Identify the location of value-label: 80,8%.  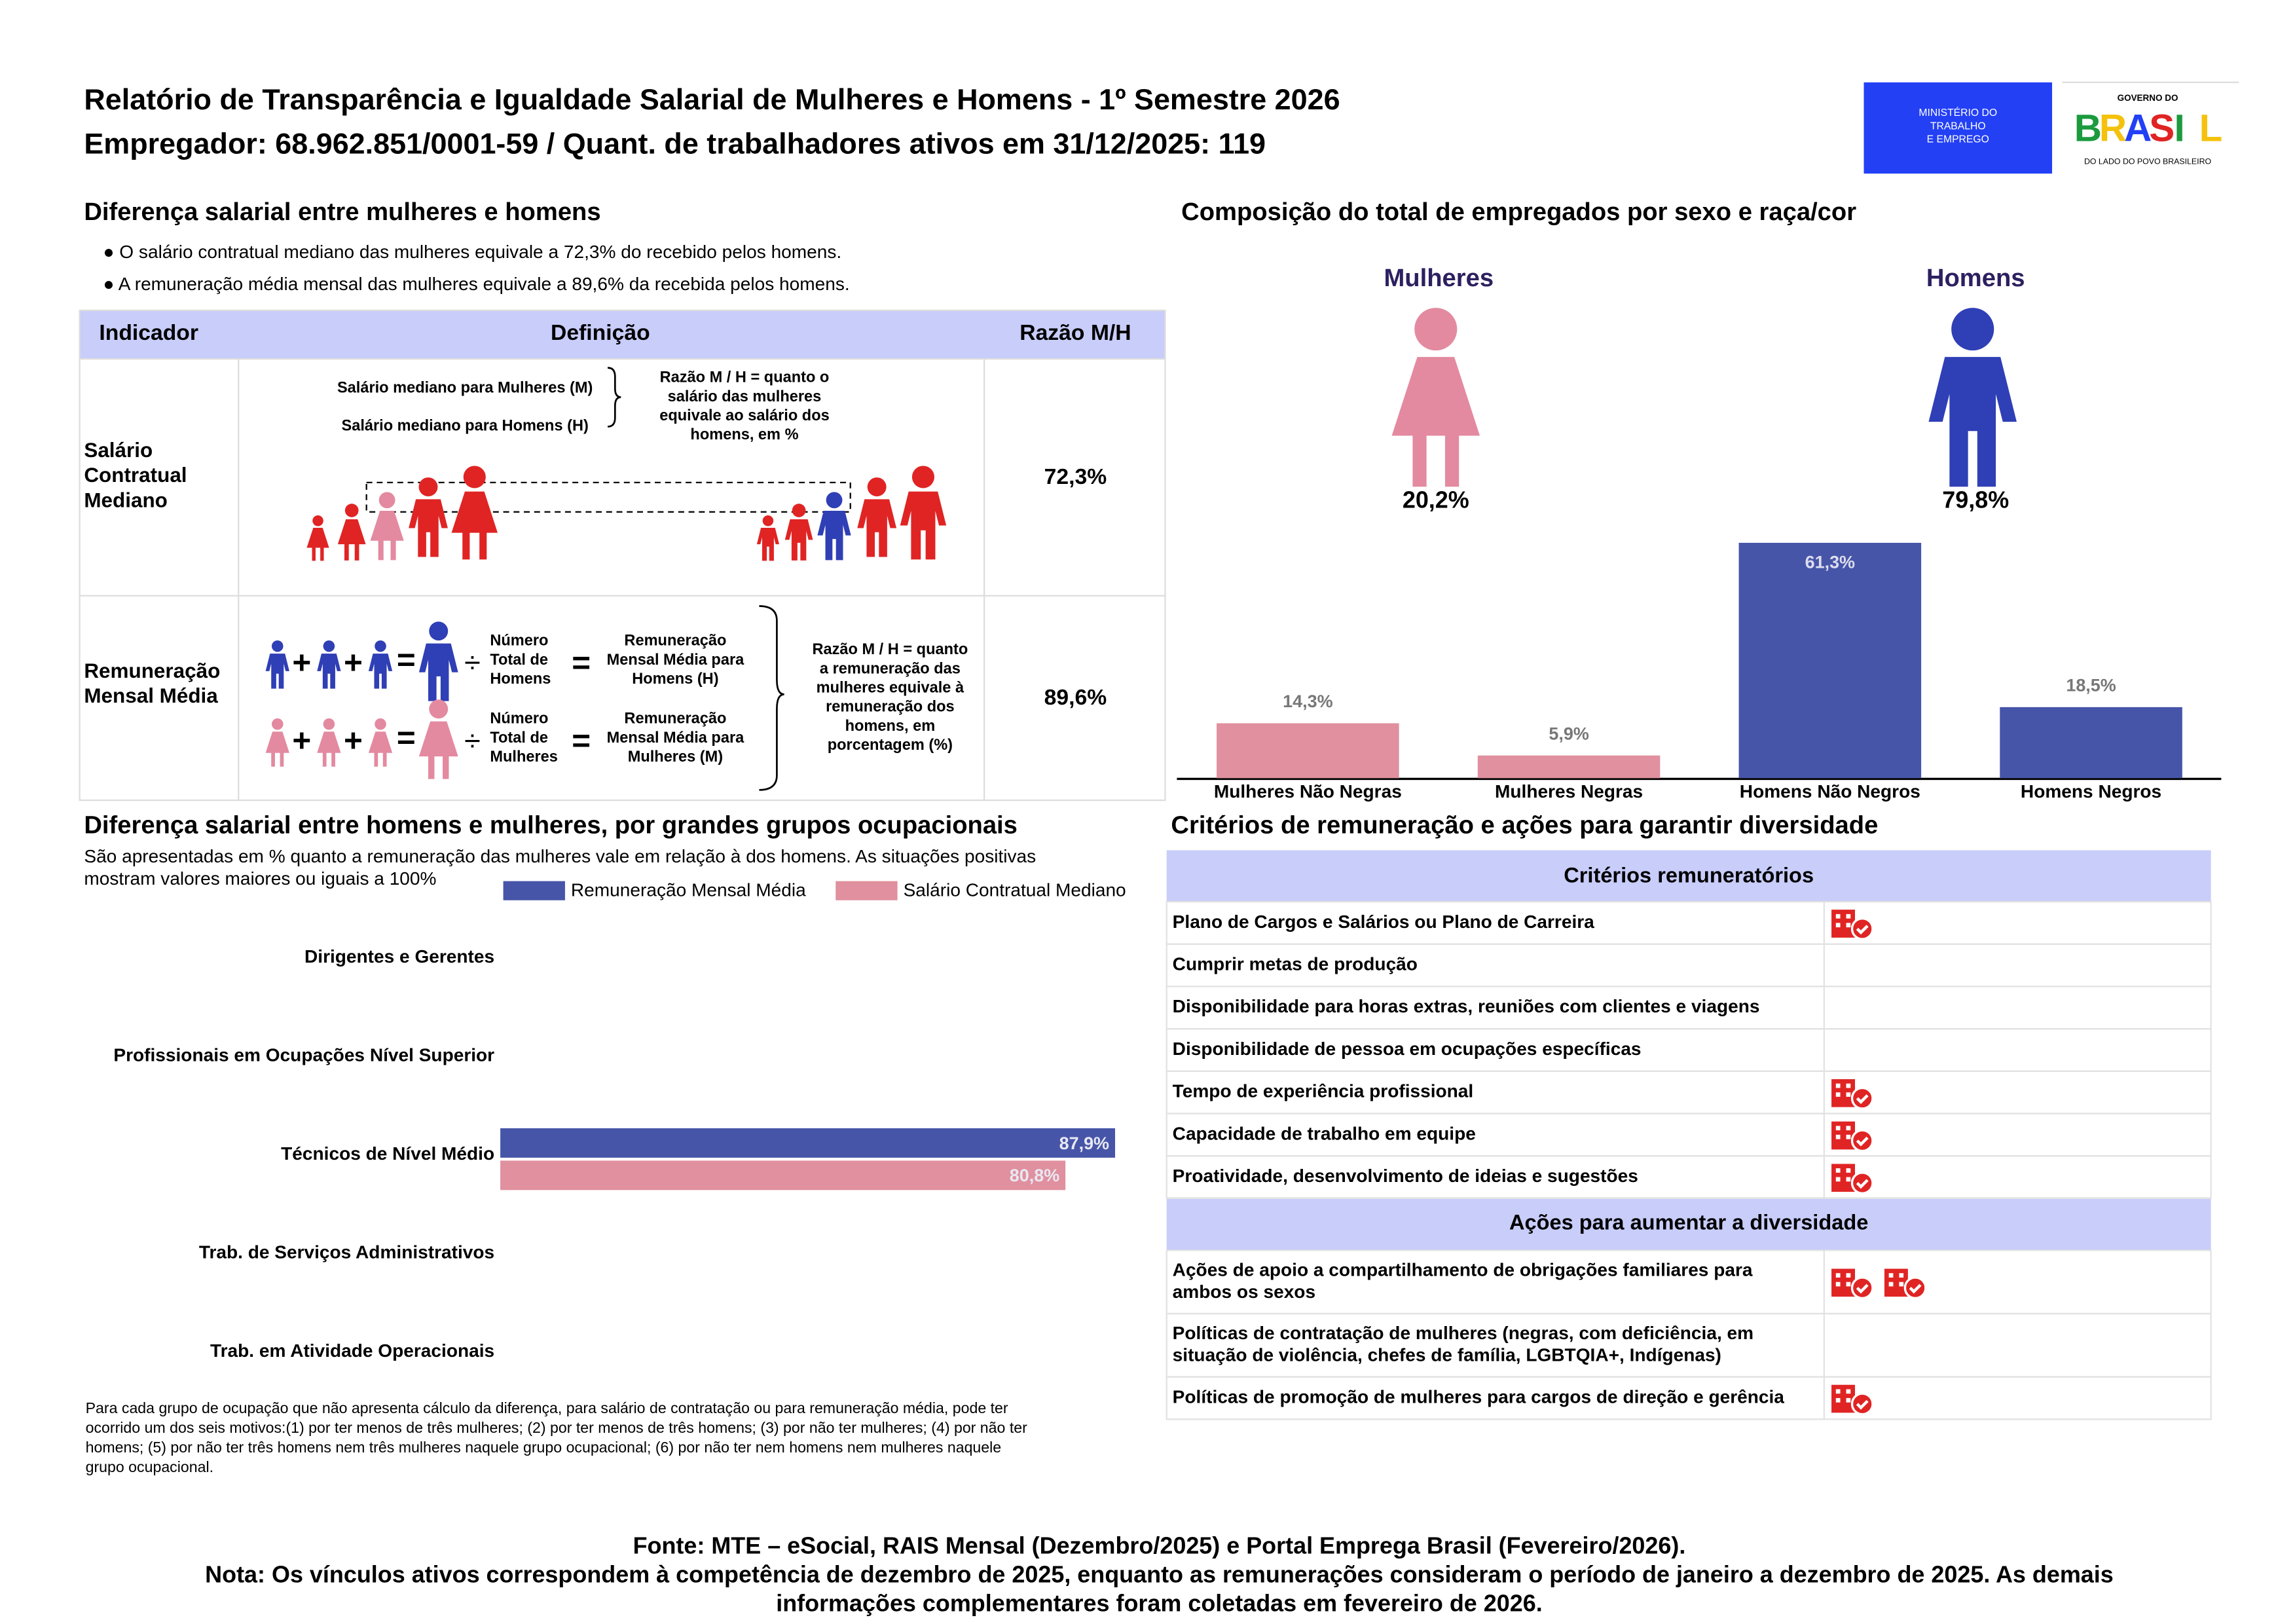
(1034, 1175).